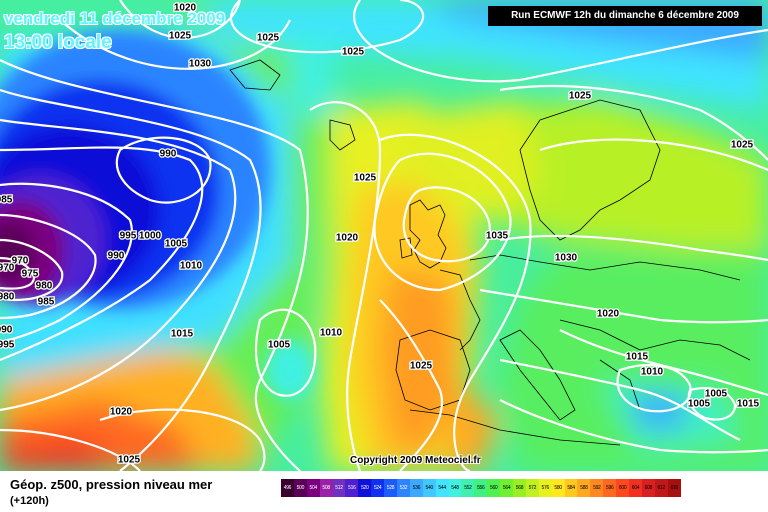 The height and width of the screenshot is (512, 768). I want to click on scale-swatch: 496, so click(287, 488).